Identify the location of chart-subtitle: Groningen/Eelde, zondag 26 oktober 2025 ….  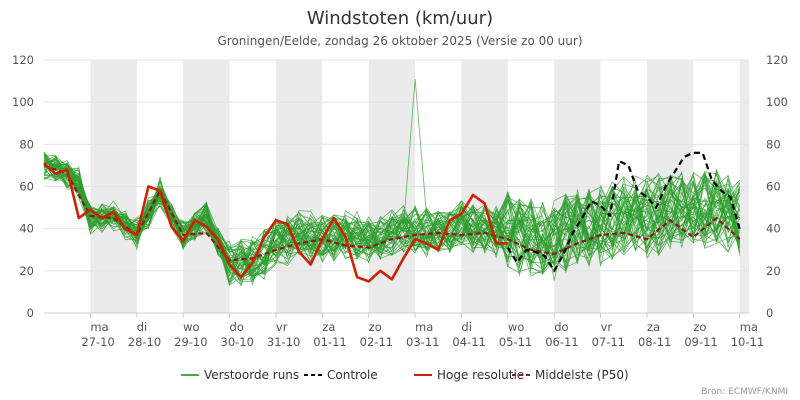
(399, 41).